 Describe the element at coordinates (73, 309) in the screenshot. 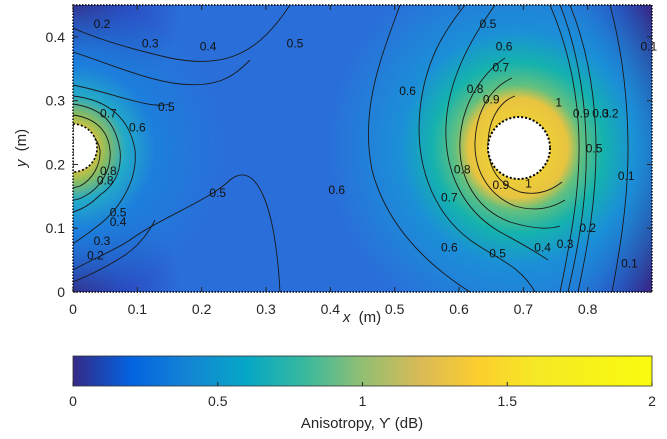

I see `x-tick-label: 0` at that location.